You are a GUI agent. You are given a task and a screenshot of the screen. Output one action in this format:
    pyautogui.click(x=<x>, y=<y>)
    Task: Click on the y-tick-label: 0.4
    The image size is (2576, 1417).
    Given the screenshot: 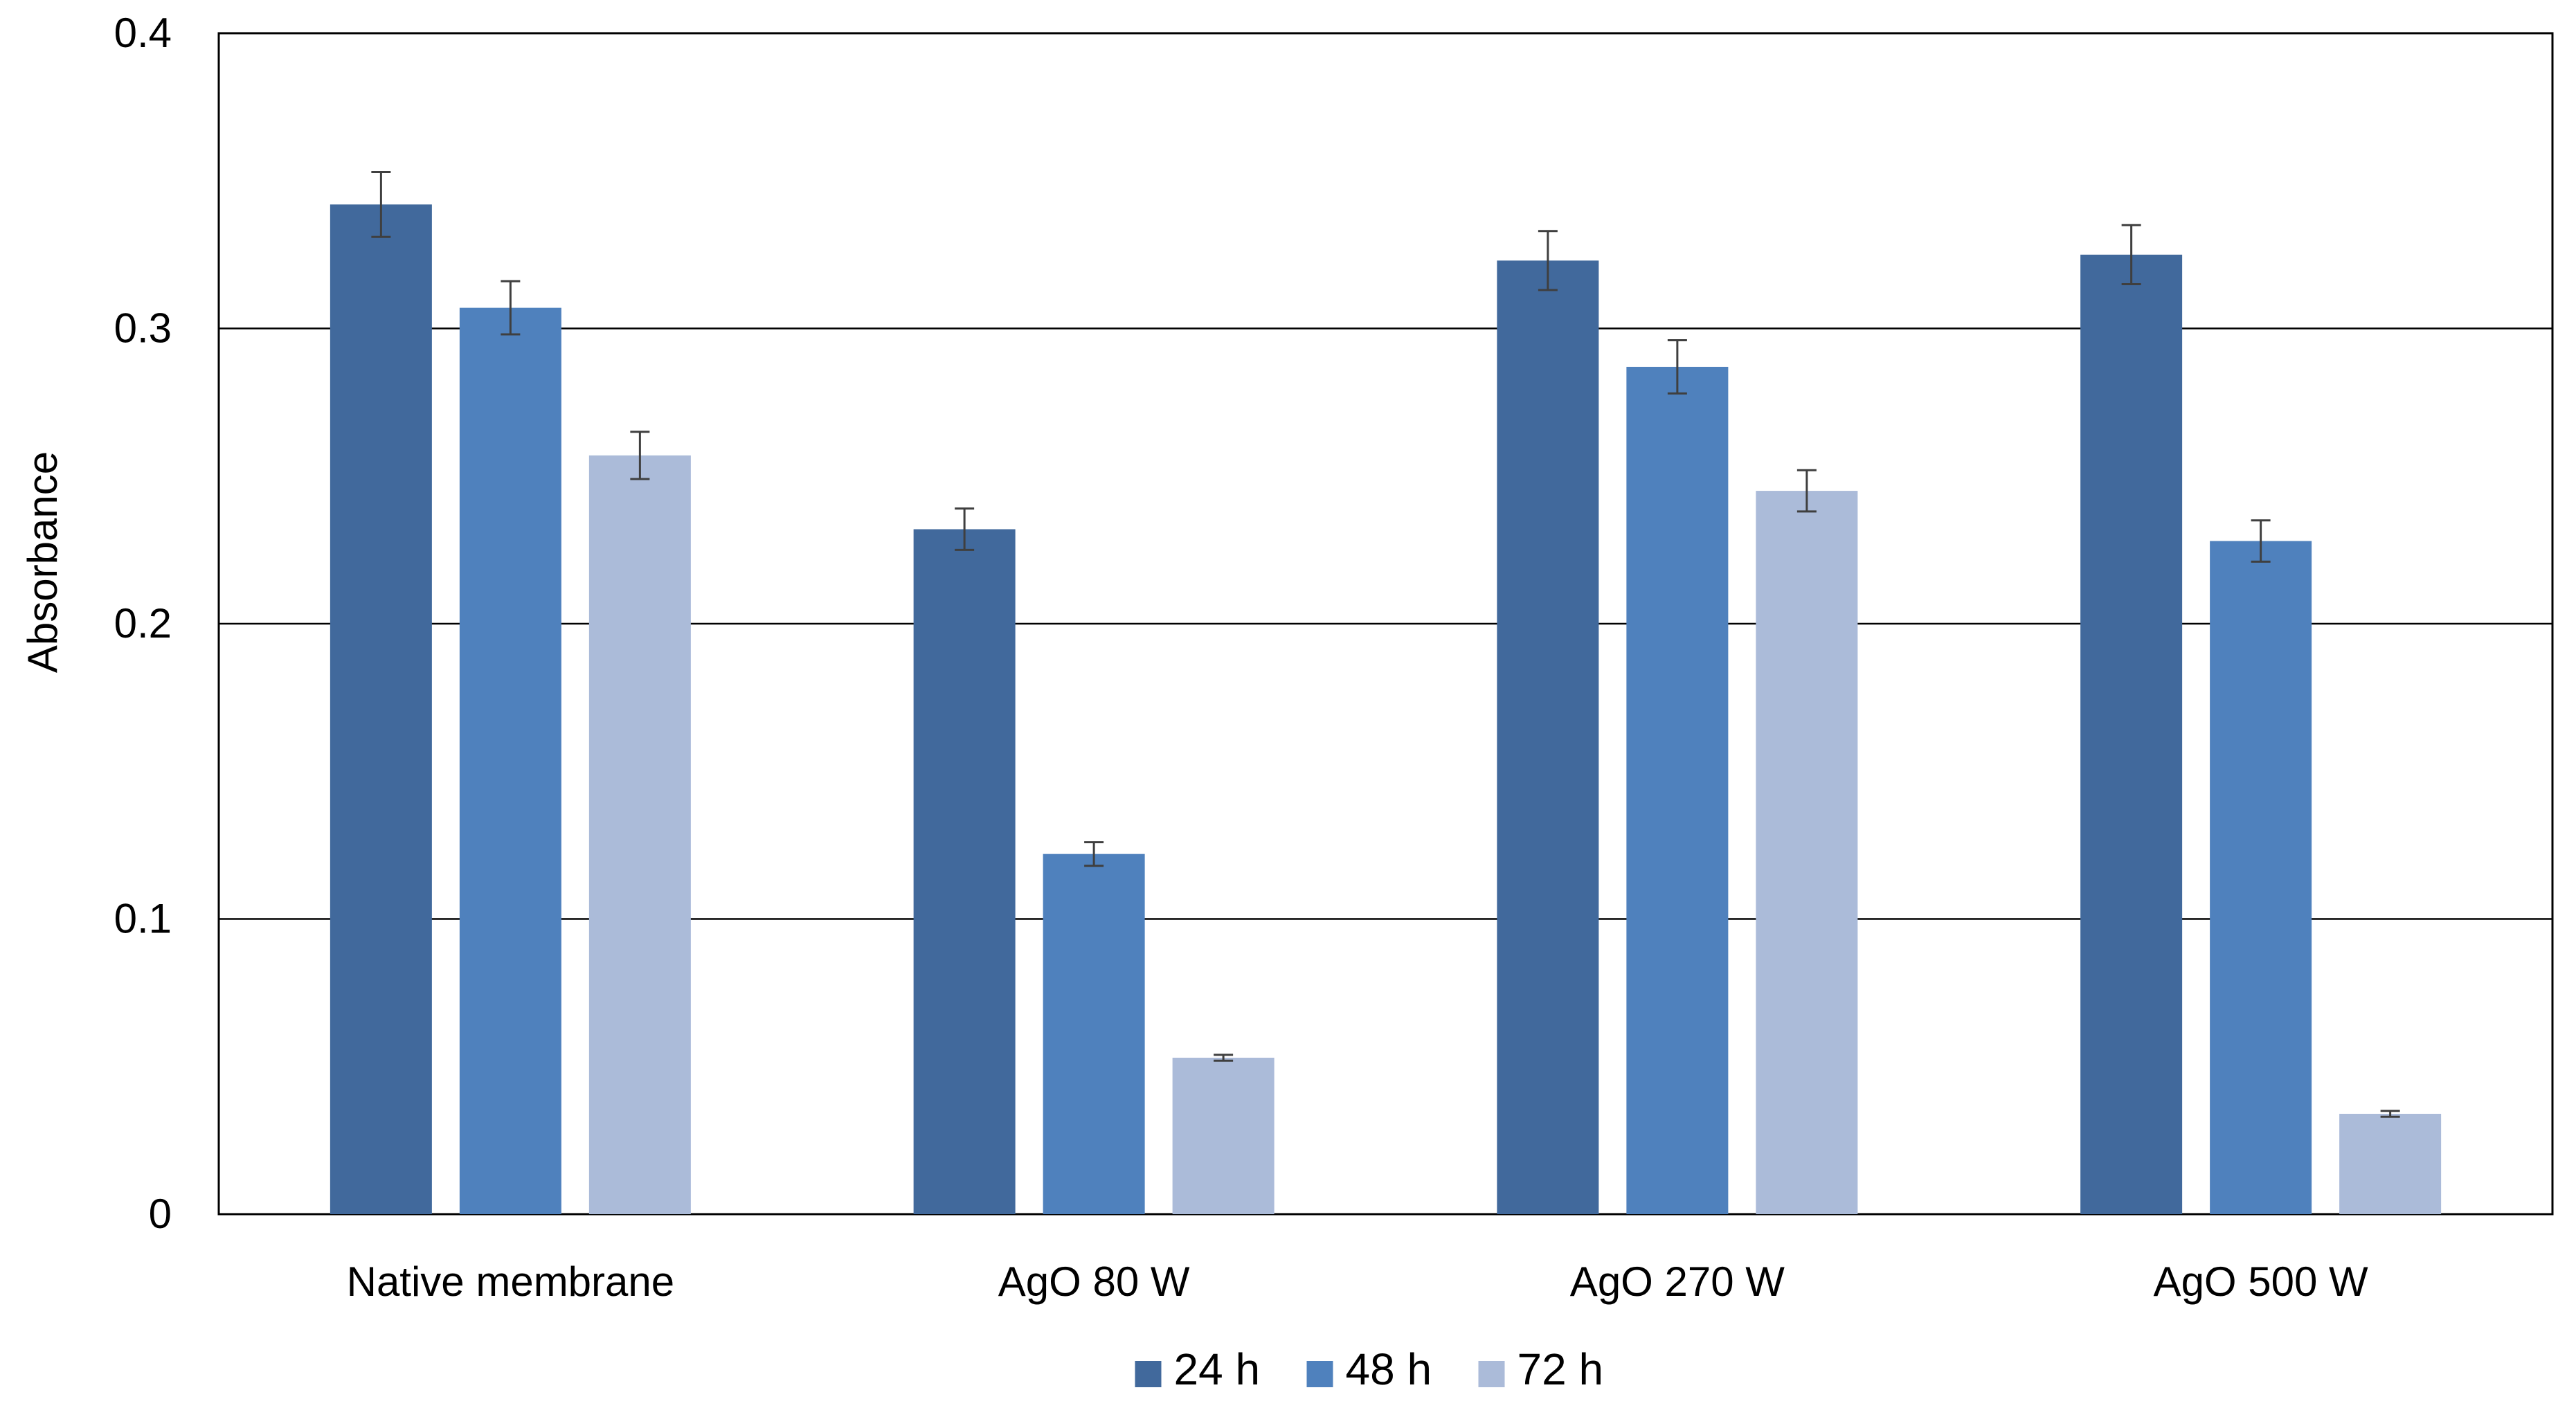 What is the action you would take?
    pyautogui.click(x=143, y=33)
    